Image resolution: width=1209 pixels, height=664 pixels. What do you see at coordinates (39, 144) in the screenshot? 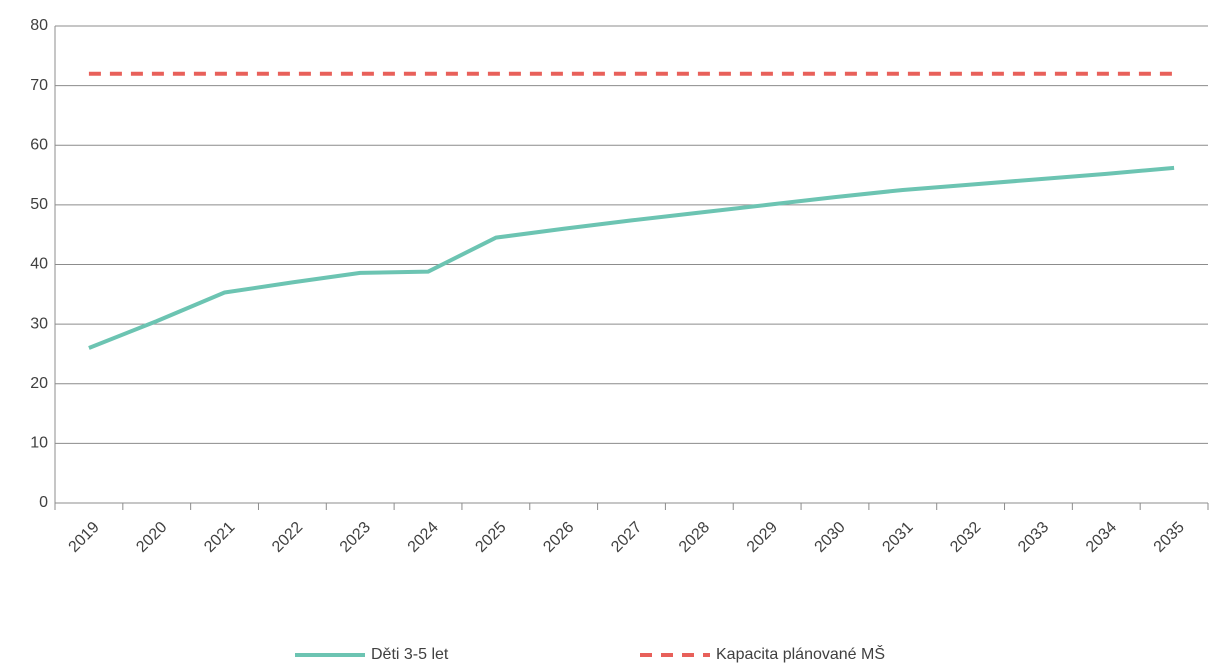
I see `y-tick-label: 60` at bounding box center [39, 144].